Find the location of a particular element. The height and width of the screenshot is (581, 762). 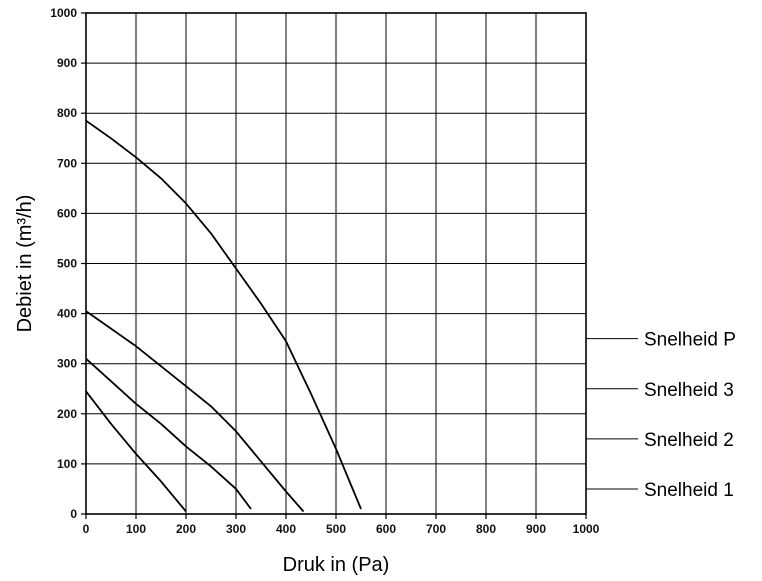

y-axis-ticks: 0 100 200 300 400 500 600 700 800 900 1000 is located at coordinates (68, 263).